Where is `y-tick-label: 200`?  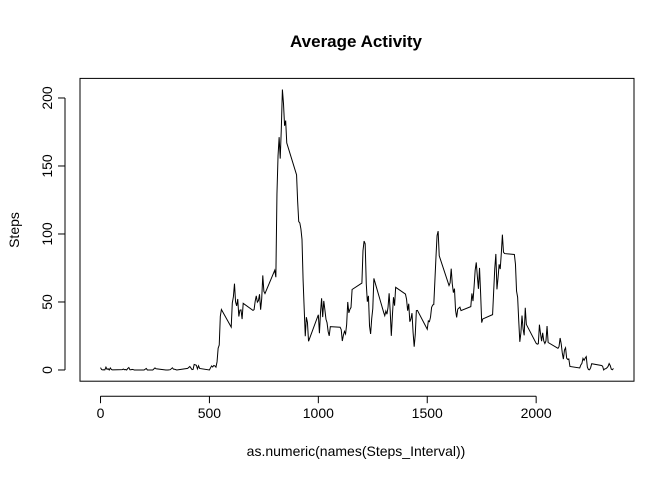 y-tick-label: 200 is located at coordinates (47, 98).